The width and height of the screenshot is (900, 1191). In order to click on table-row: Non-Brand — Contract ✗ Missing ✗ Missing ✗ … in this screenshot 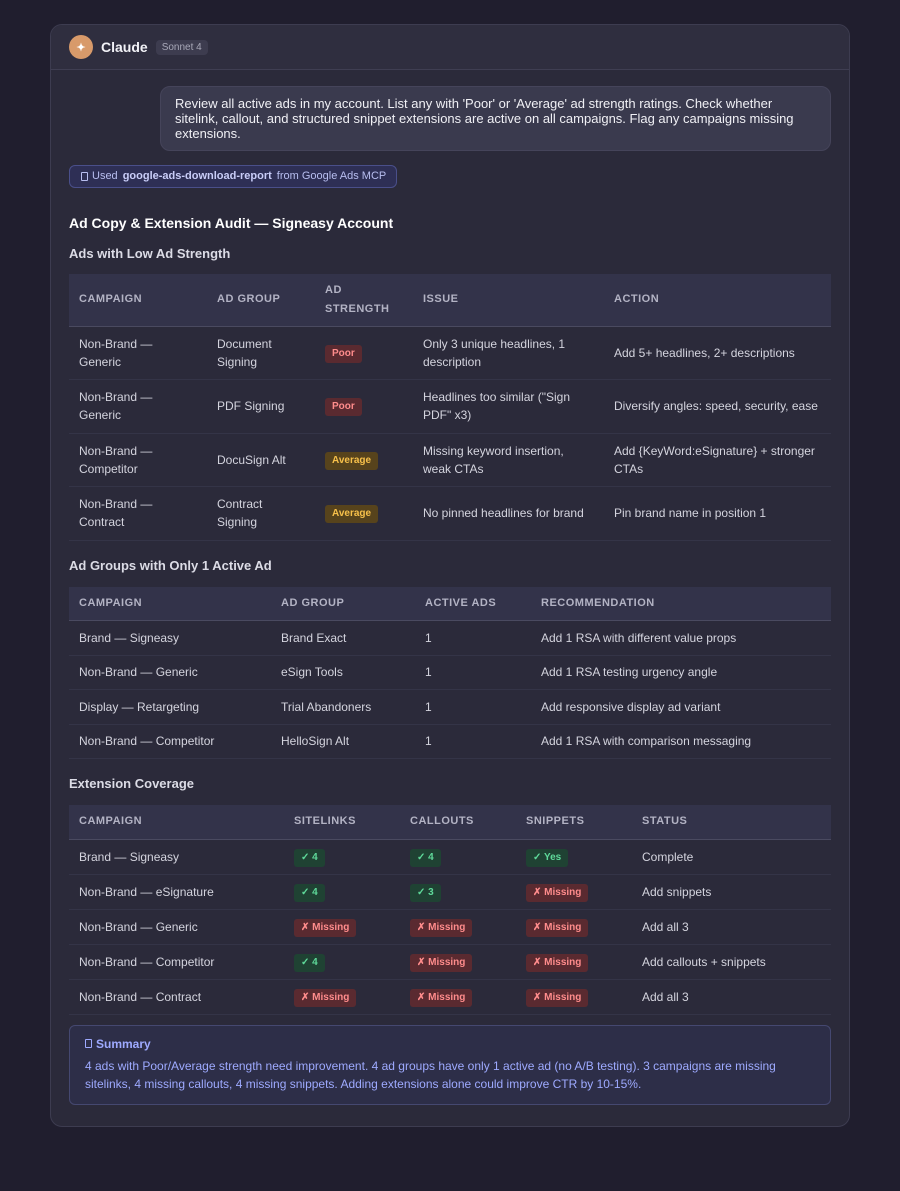, I will do `click(450, 997)`.